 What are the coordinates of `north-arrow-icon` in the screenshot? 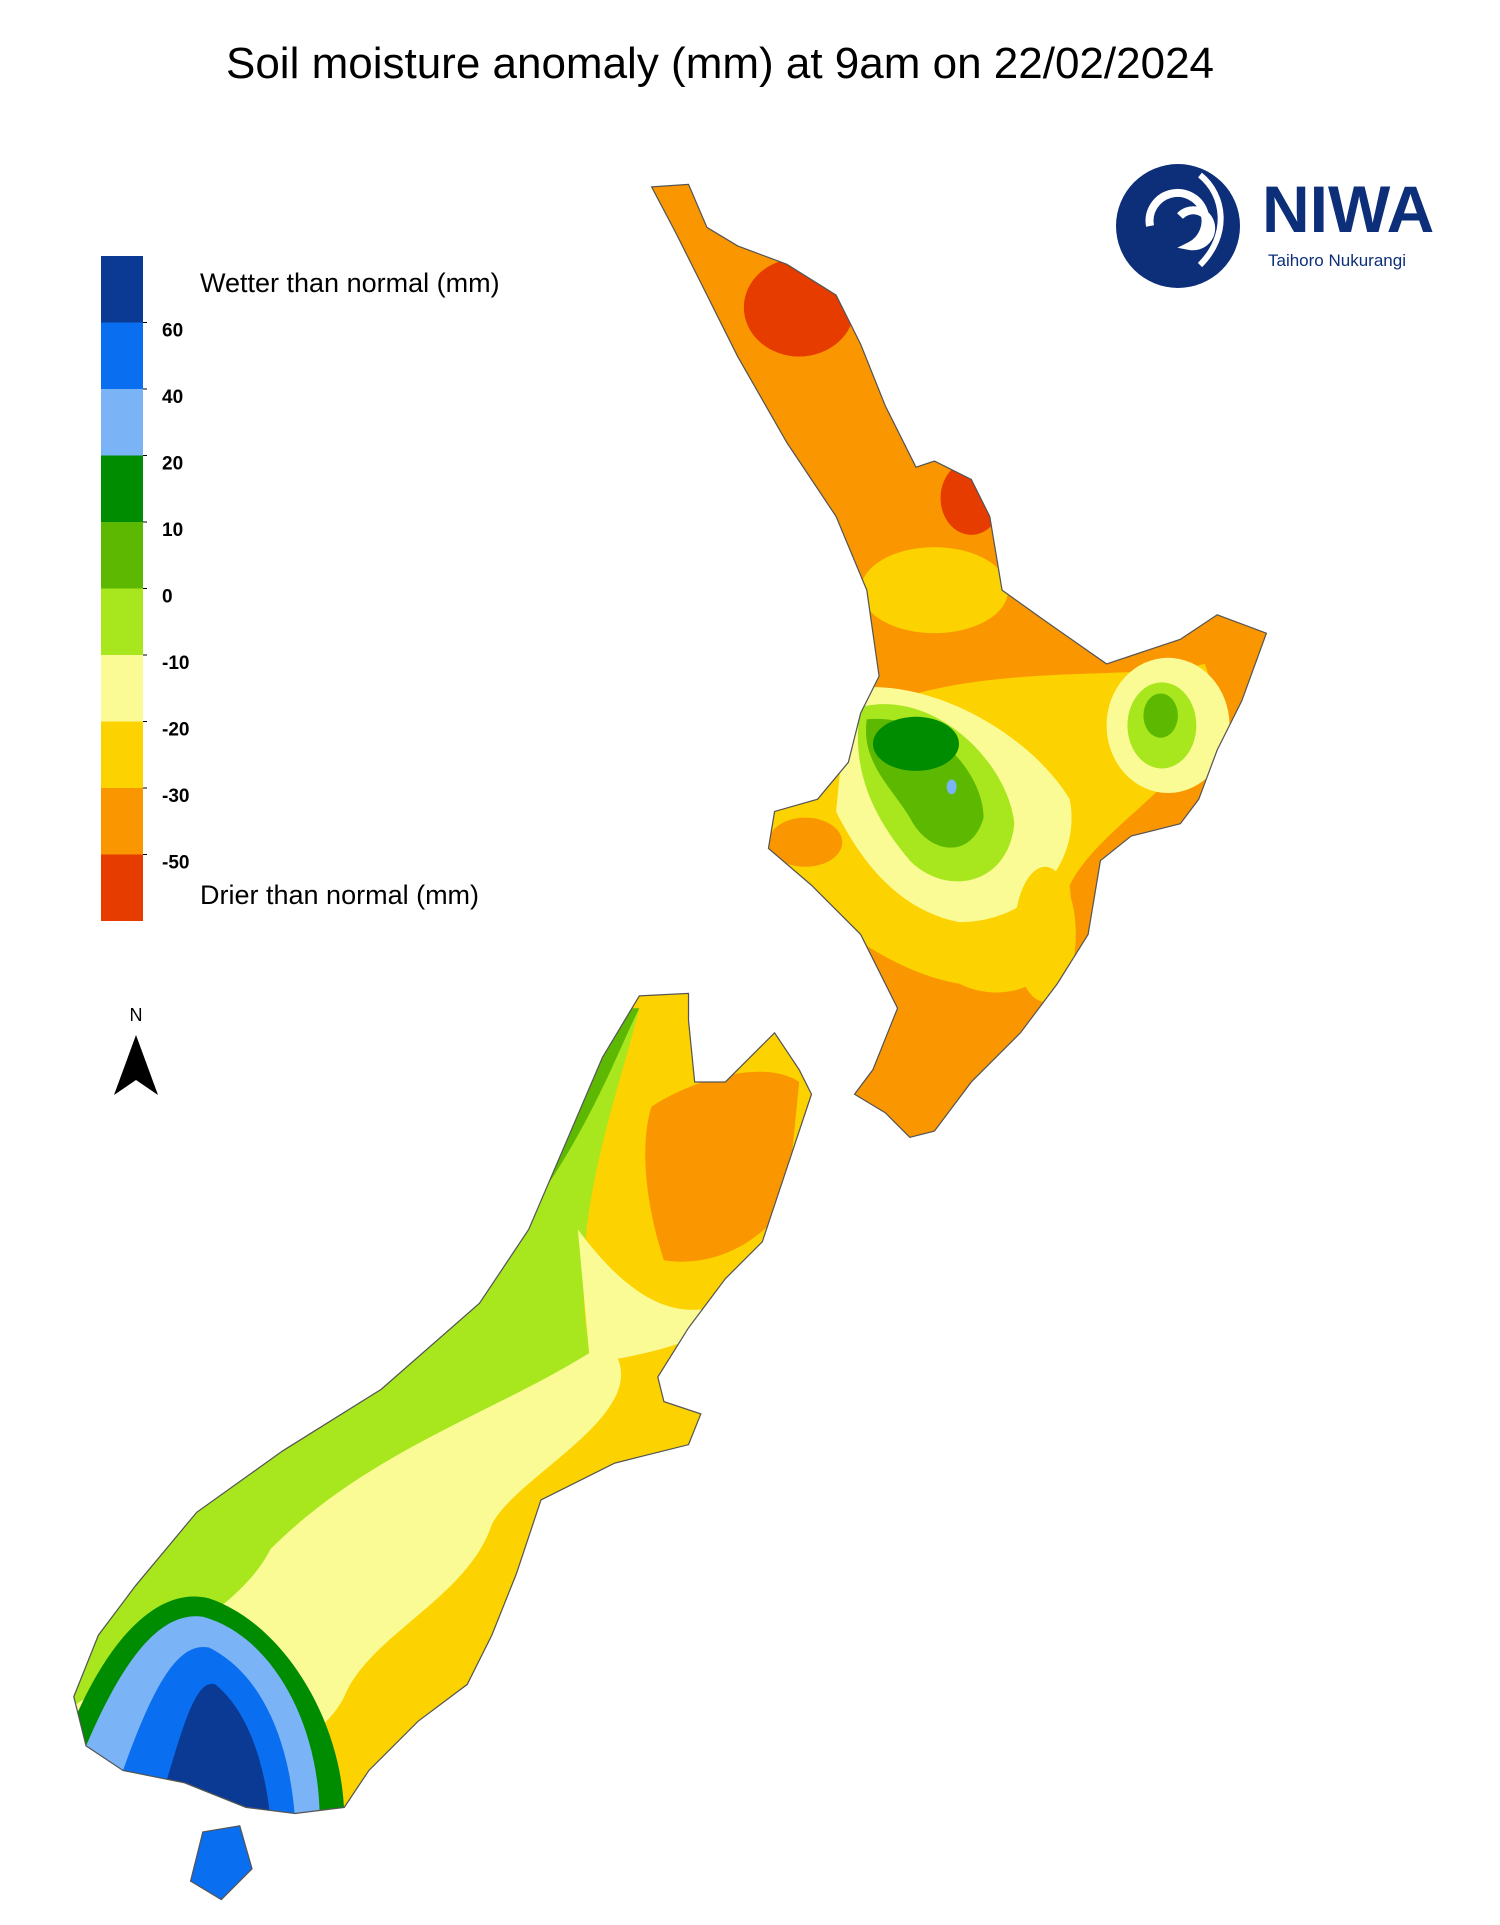 It's located at (136, 1065).